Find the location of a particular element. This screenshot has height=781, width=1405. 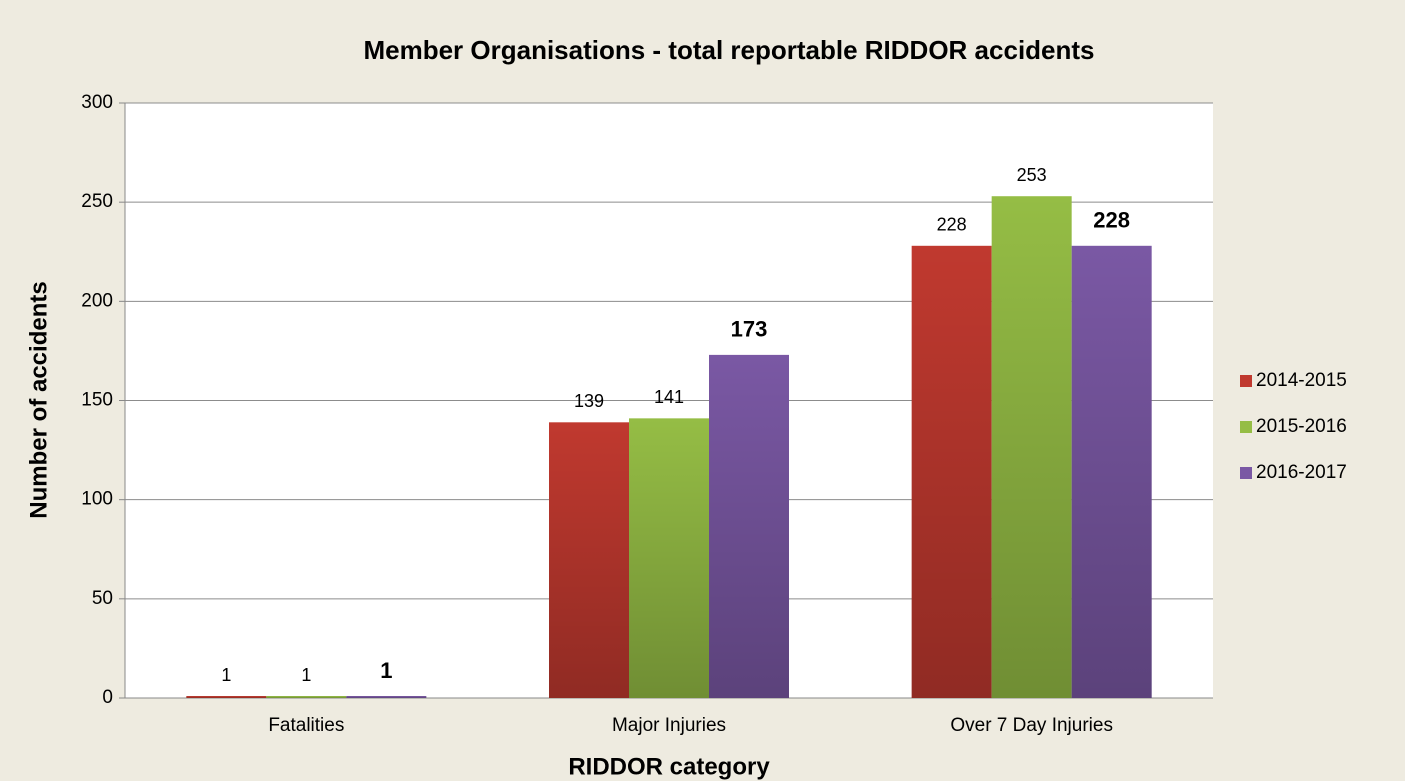

data-label: 139 is located at coordinates (589, 401).